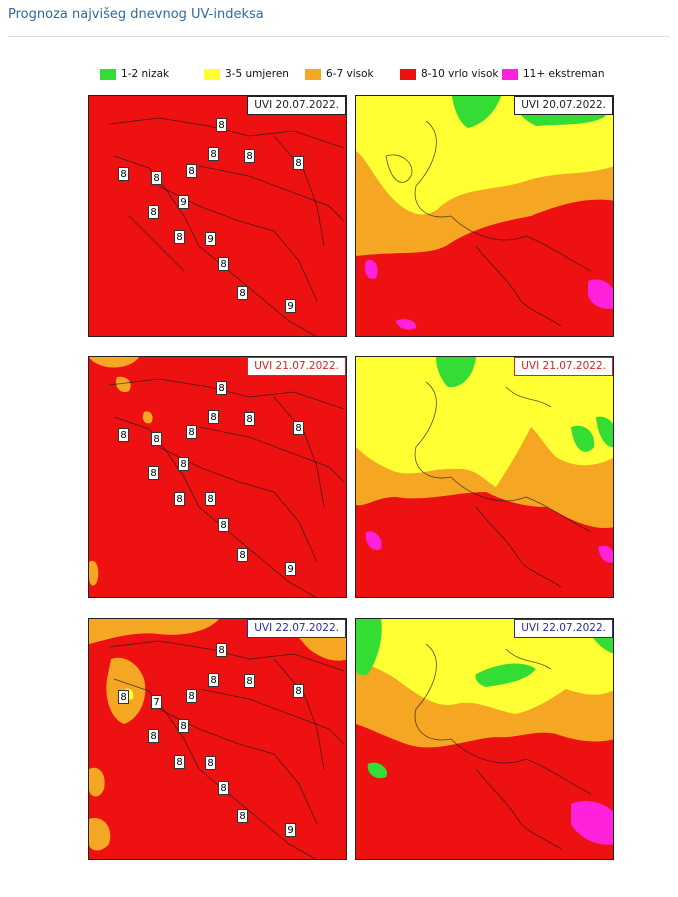 This screenshot has height=897, width=678. What do you see at coordinates (510, 74) in the screenshot?
I see `legend-swatch-extreme` at bounding box center [510, 74].